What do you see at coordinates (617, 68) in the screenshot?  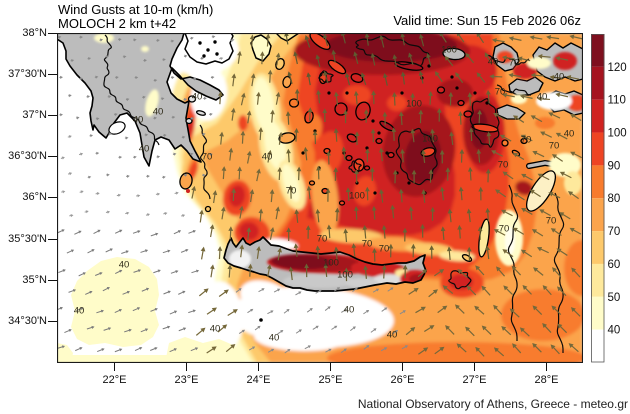 I see `svg-text: 120` at bounding box center [617, 68].